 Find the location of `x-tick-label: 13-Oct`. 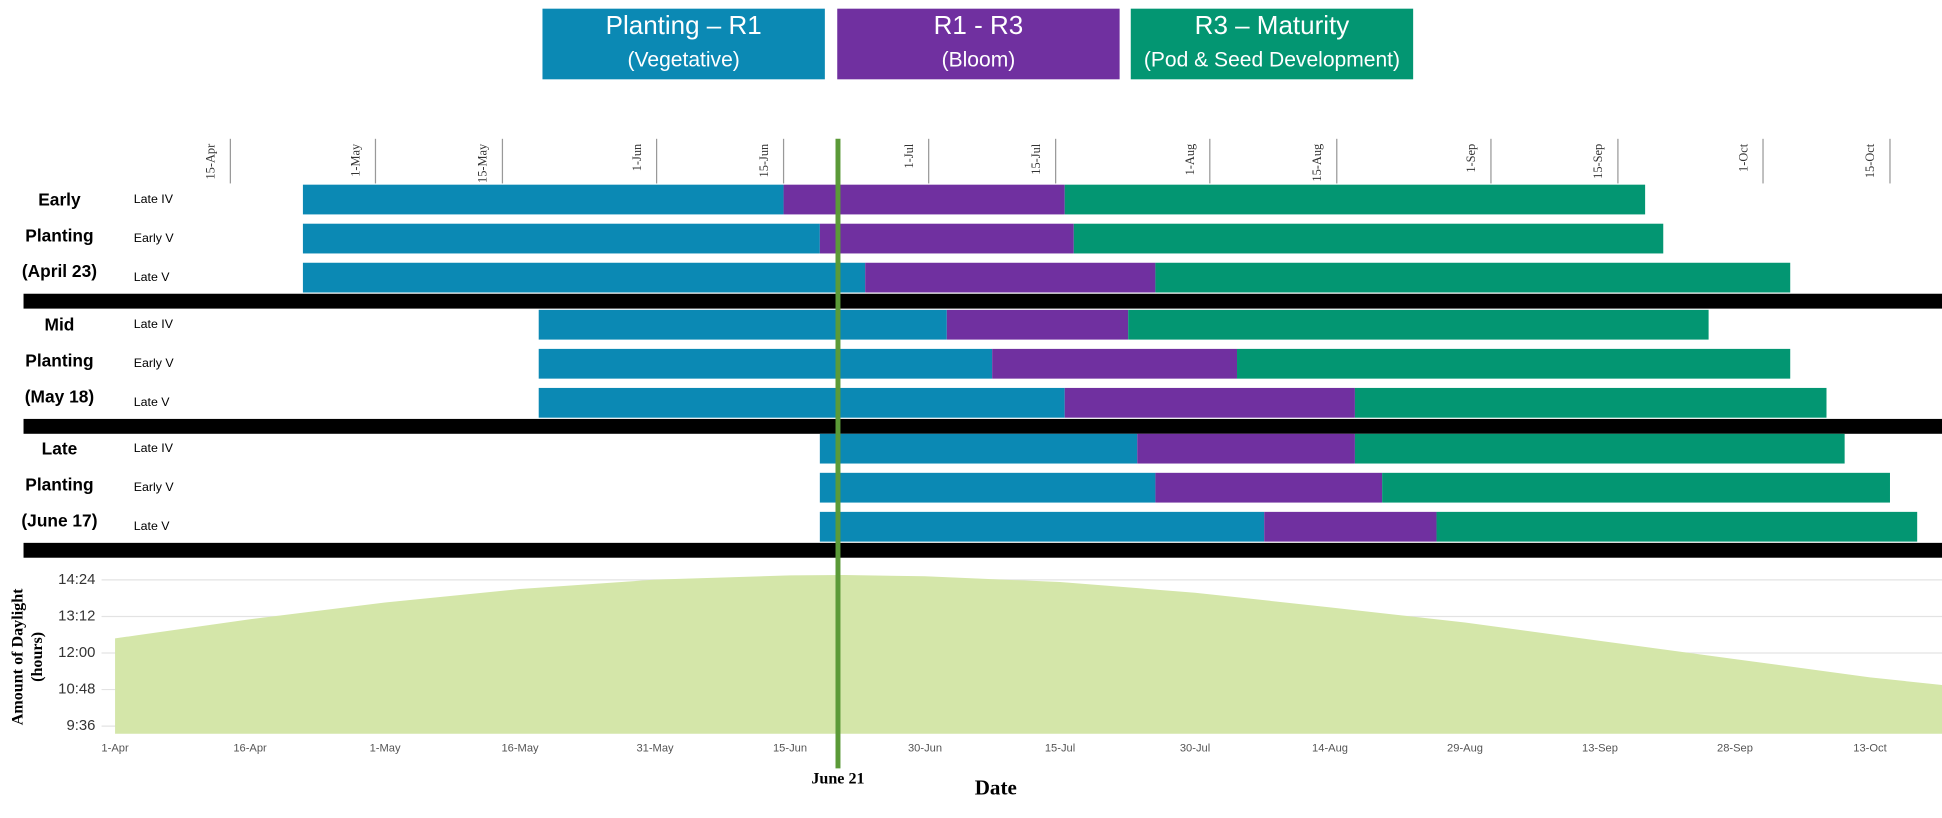

x-tick-label: 13-Oct is located at coordinates (1870, 749).